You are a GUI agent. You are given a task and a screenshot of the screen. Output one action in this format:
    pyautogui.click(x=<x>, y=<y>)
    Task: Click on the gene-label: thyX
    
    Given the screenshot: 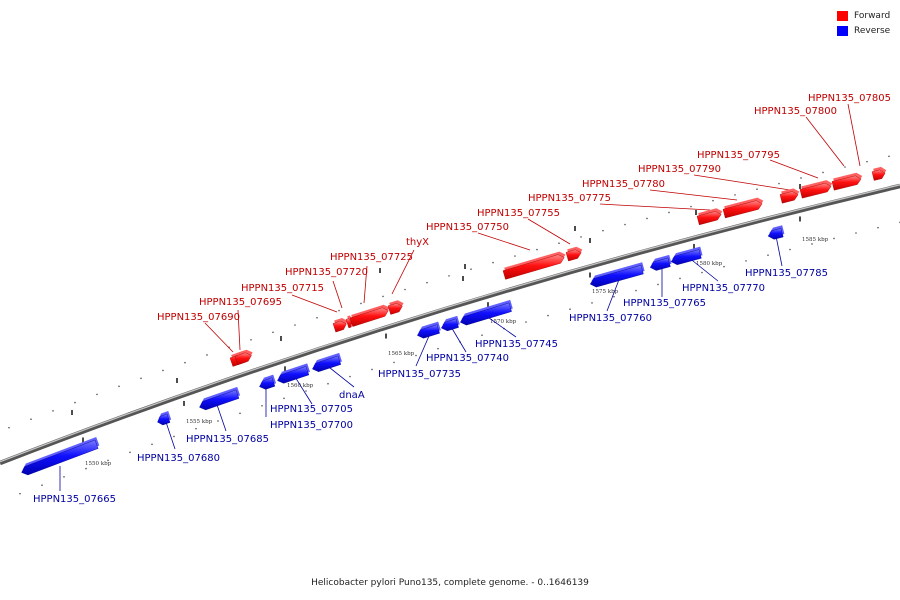 What is the action you would take?
    pyautogui.click(x=417, y=242)
    